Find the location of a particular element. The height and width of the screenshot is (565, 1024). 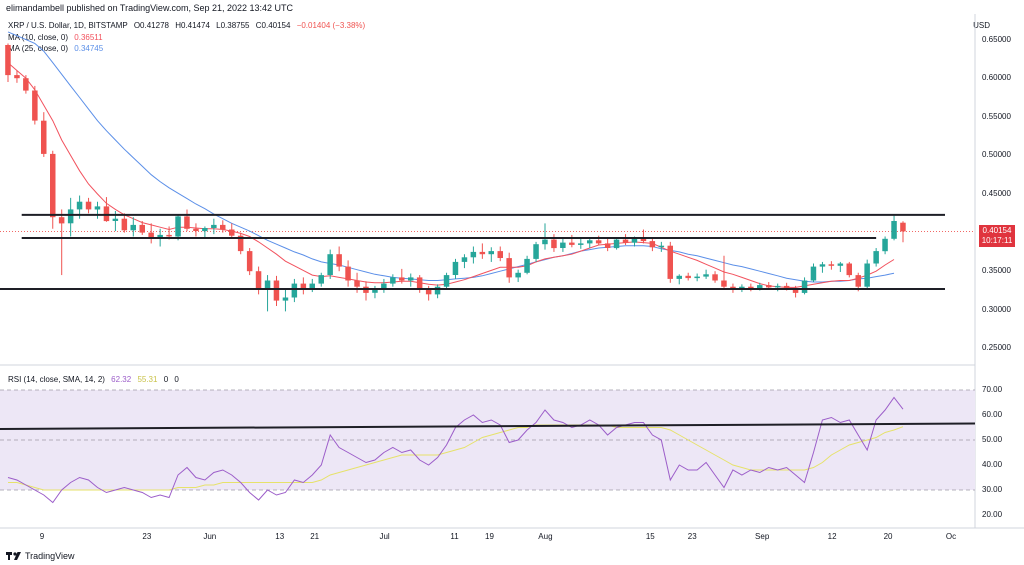

rsi-sma-line is located at coordinates (456, 457).